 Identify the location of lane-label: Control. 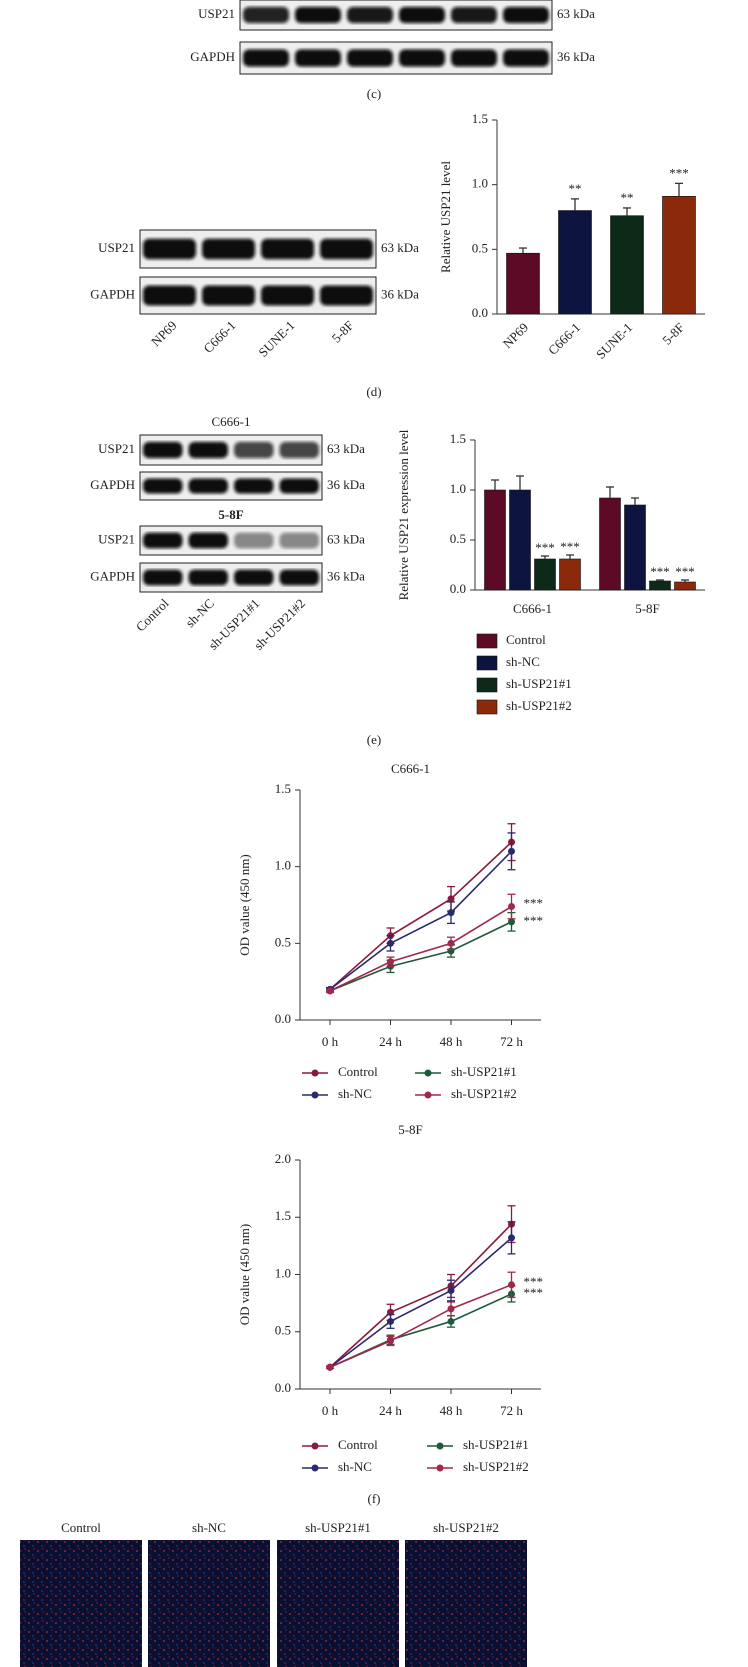
(152, 614).